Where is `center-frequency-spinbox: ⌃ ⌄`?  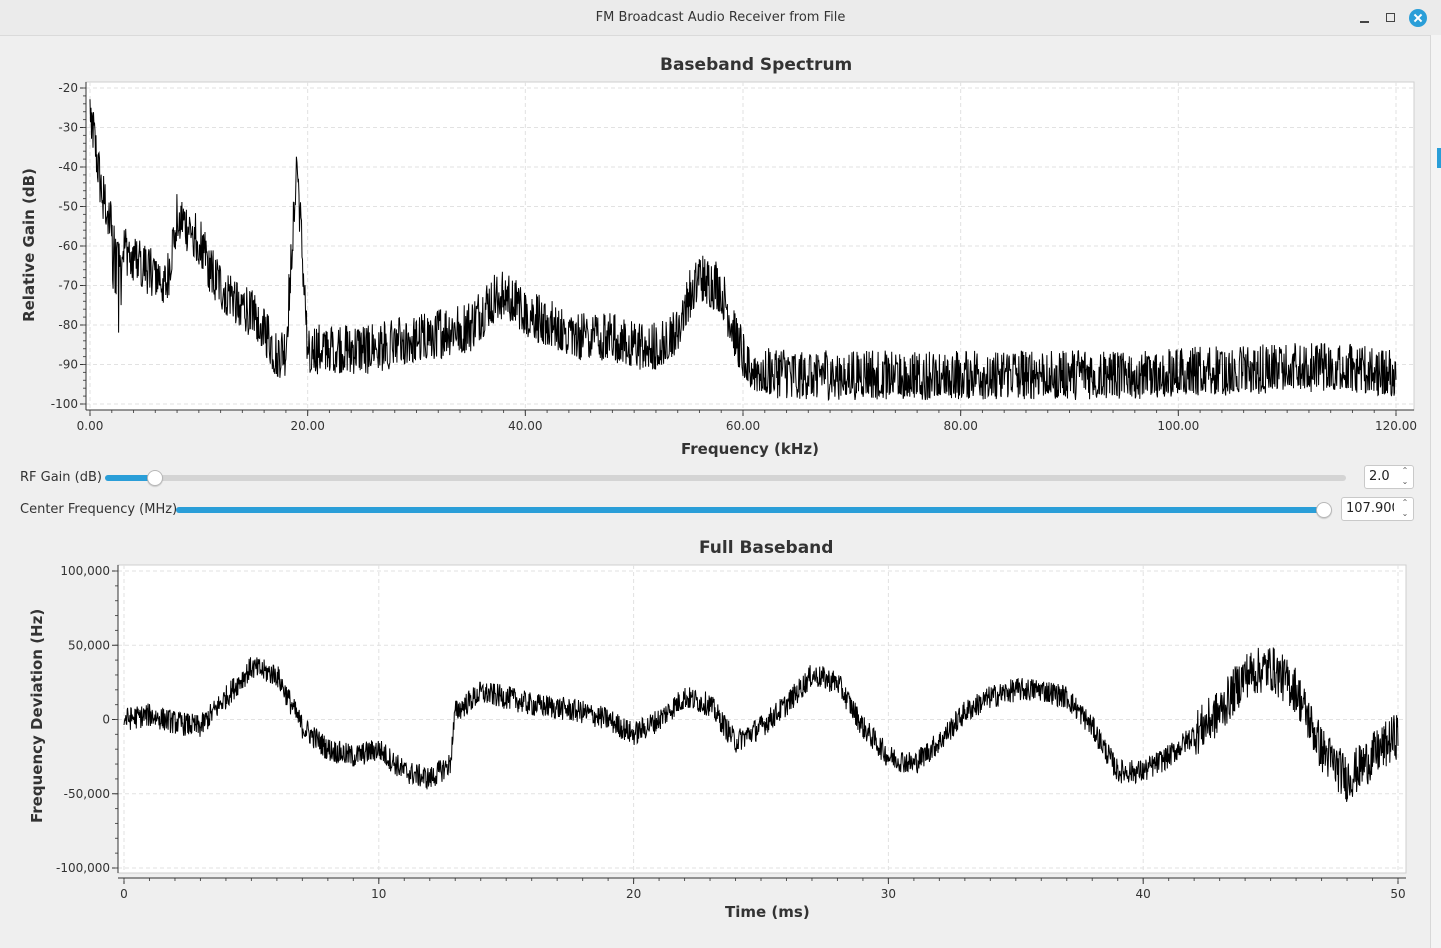 center-frequency-spinbox: ⌃ ⌄ is located at coordinates (1377, 509).